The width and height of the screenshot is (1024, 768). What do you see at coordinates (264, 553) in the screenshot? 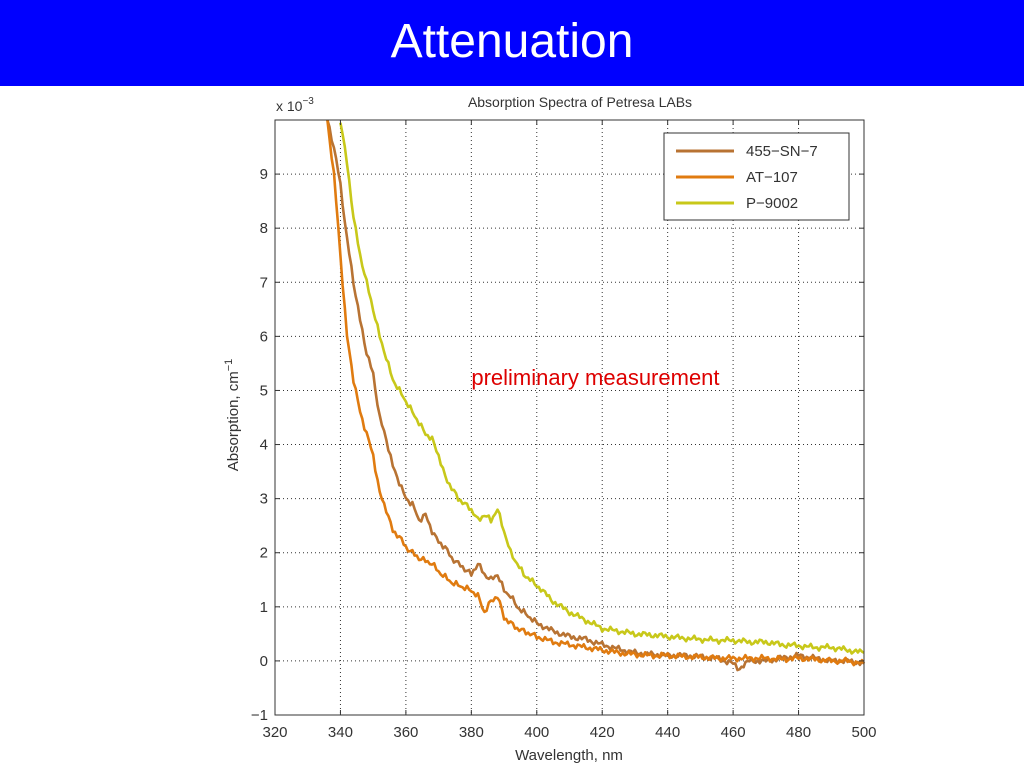
I see `y-tick-label: 2` at bounding box center [264, 553].